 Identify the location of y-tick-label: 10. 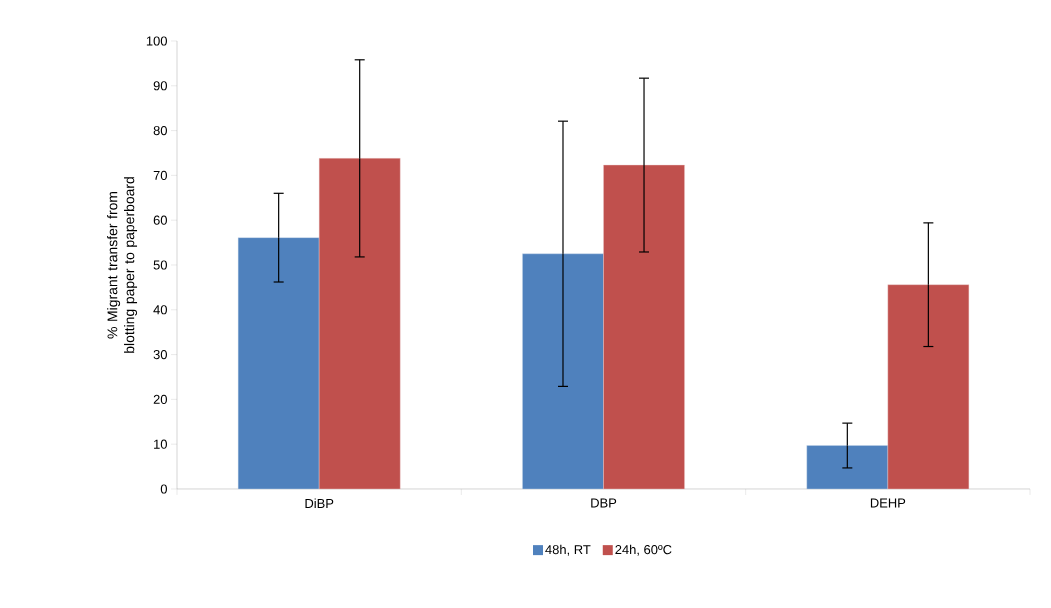
(160, 444).